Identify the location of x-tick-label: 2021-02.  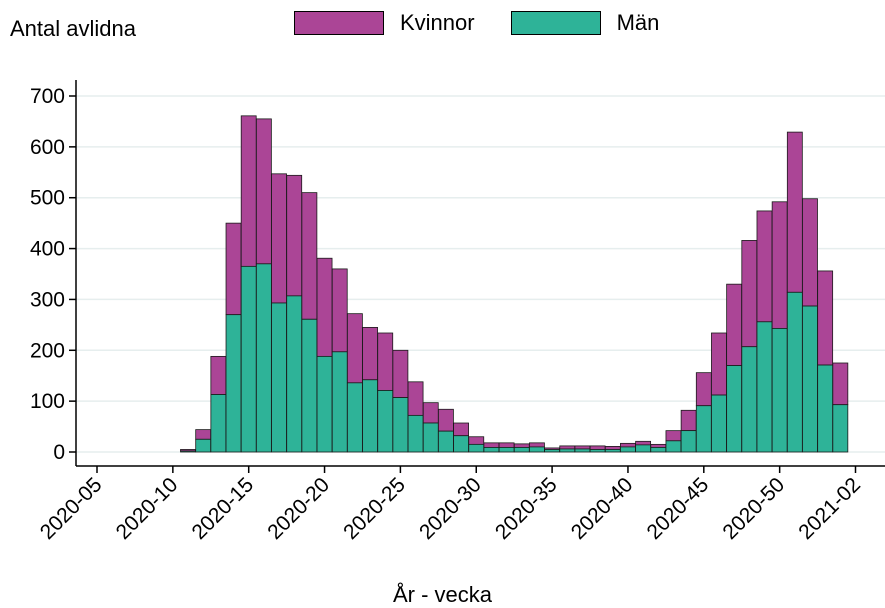
(829, 508).